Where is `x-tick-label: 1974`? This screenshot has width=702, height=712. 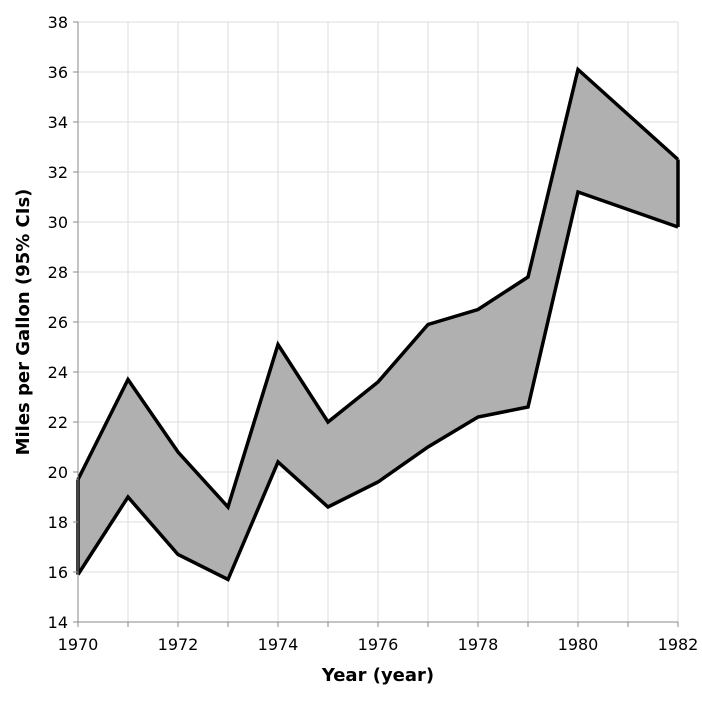 x-tick-label: 1974 is located at coordinates (278, 644).